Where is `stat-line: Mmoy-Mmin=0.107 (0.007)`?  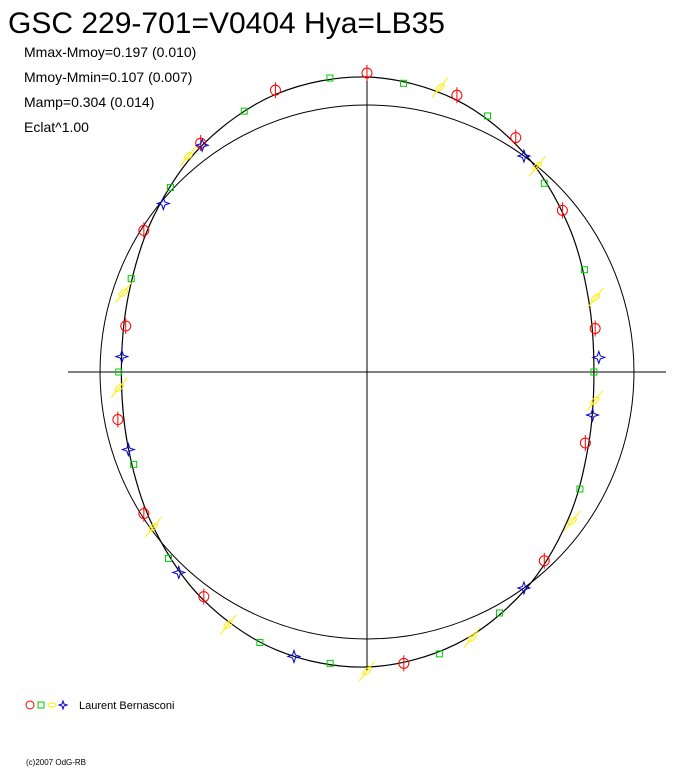 stat-line: Mmoy-Mmin=0.107 (0.007) is located at coordinates (108, 77).